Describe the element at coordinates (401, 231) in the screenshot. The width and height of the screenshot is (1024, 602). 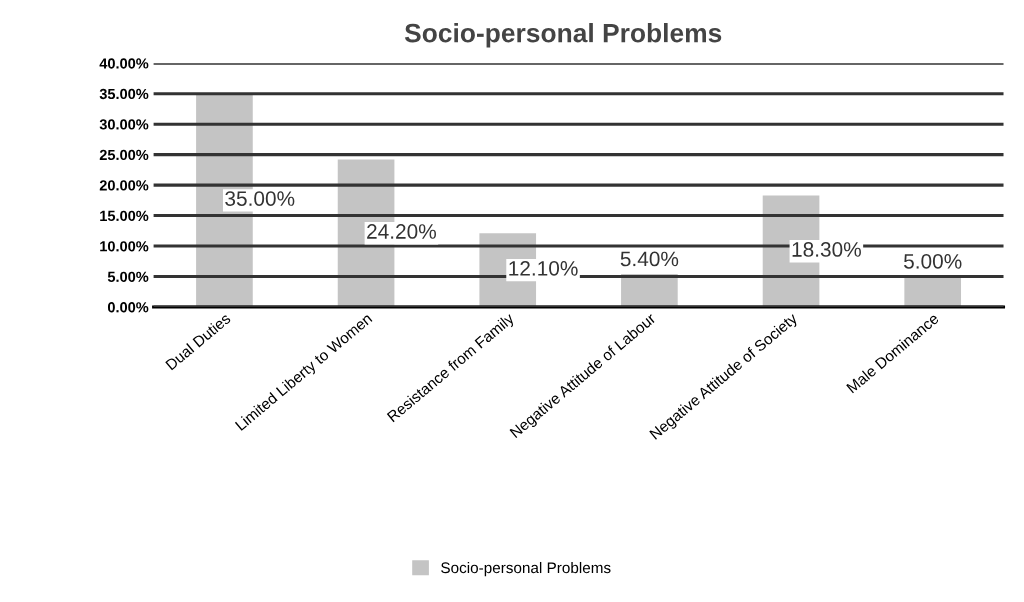
I see `data-label: 24.20%` at that location.